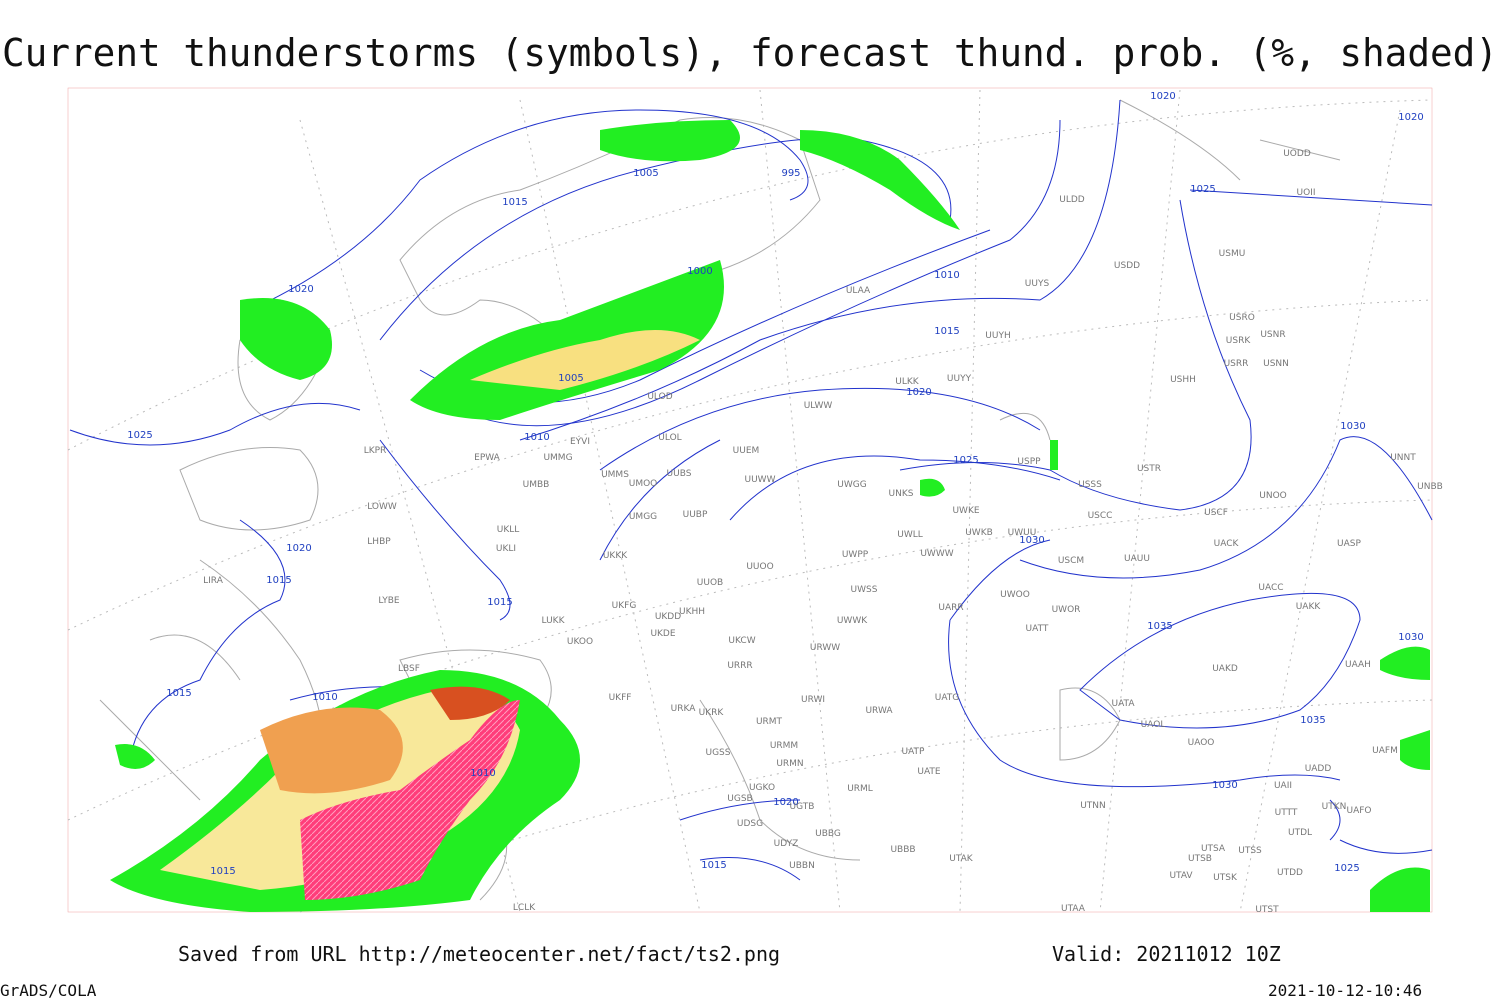 Image resolution: width=1500 pixels, height=1000 pixels. What do you see at coordinates (1358, 665) in the screenshot?
I see `station-label: UAAH` at bounding box center [1358, 665].